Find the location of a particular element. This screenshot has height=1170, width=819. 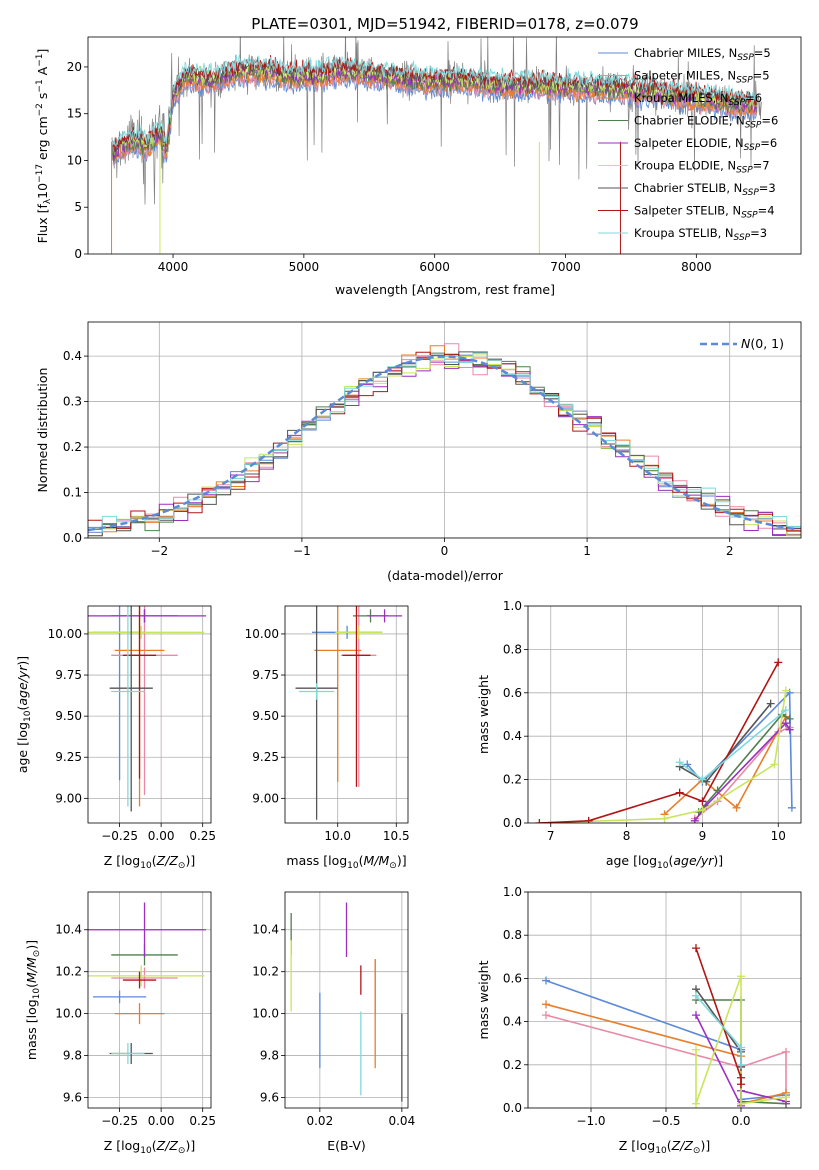

y-tick-label: 0.4 is located at coordinates (72, 356).